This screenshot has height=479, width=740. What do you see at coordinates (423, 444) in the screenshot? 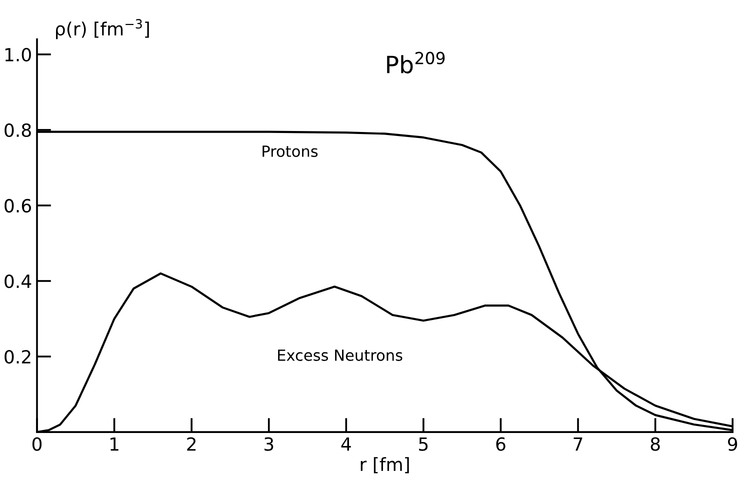
I see `x-tick-label: 5` at bounding box center [423, 444].